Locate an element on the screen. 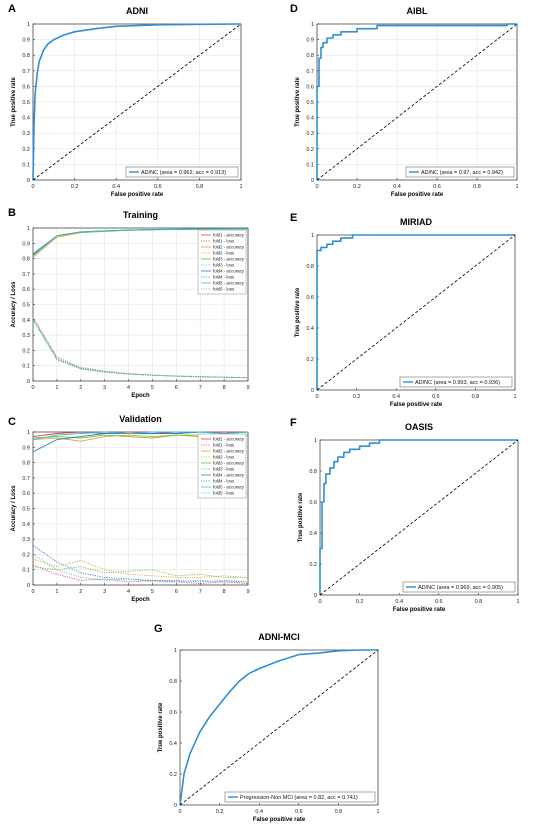 The image size is (544, 838). legend-entry: fold1 - loss is located at coordinates (224, 445).